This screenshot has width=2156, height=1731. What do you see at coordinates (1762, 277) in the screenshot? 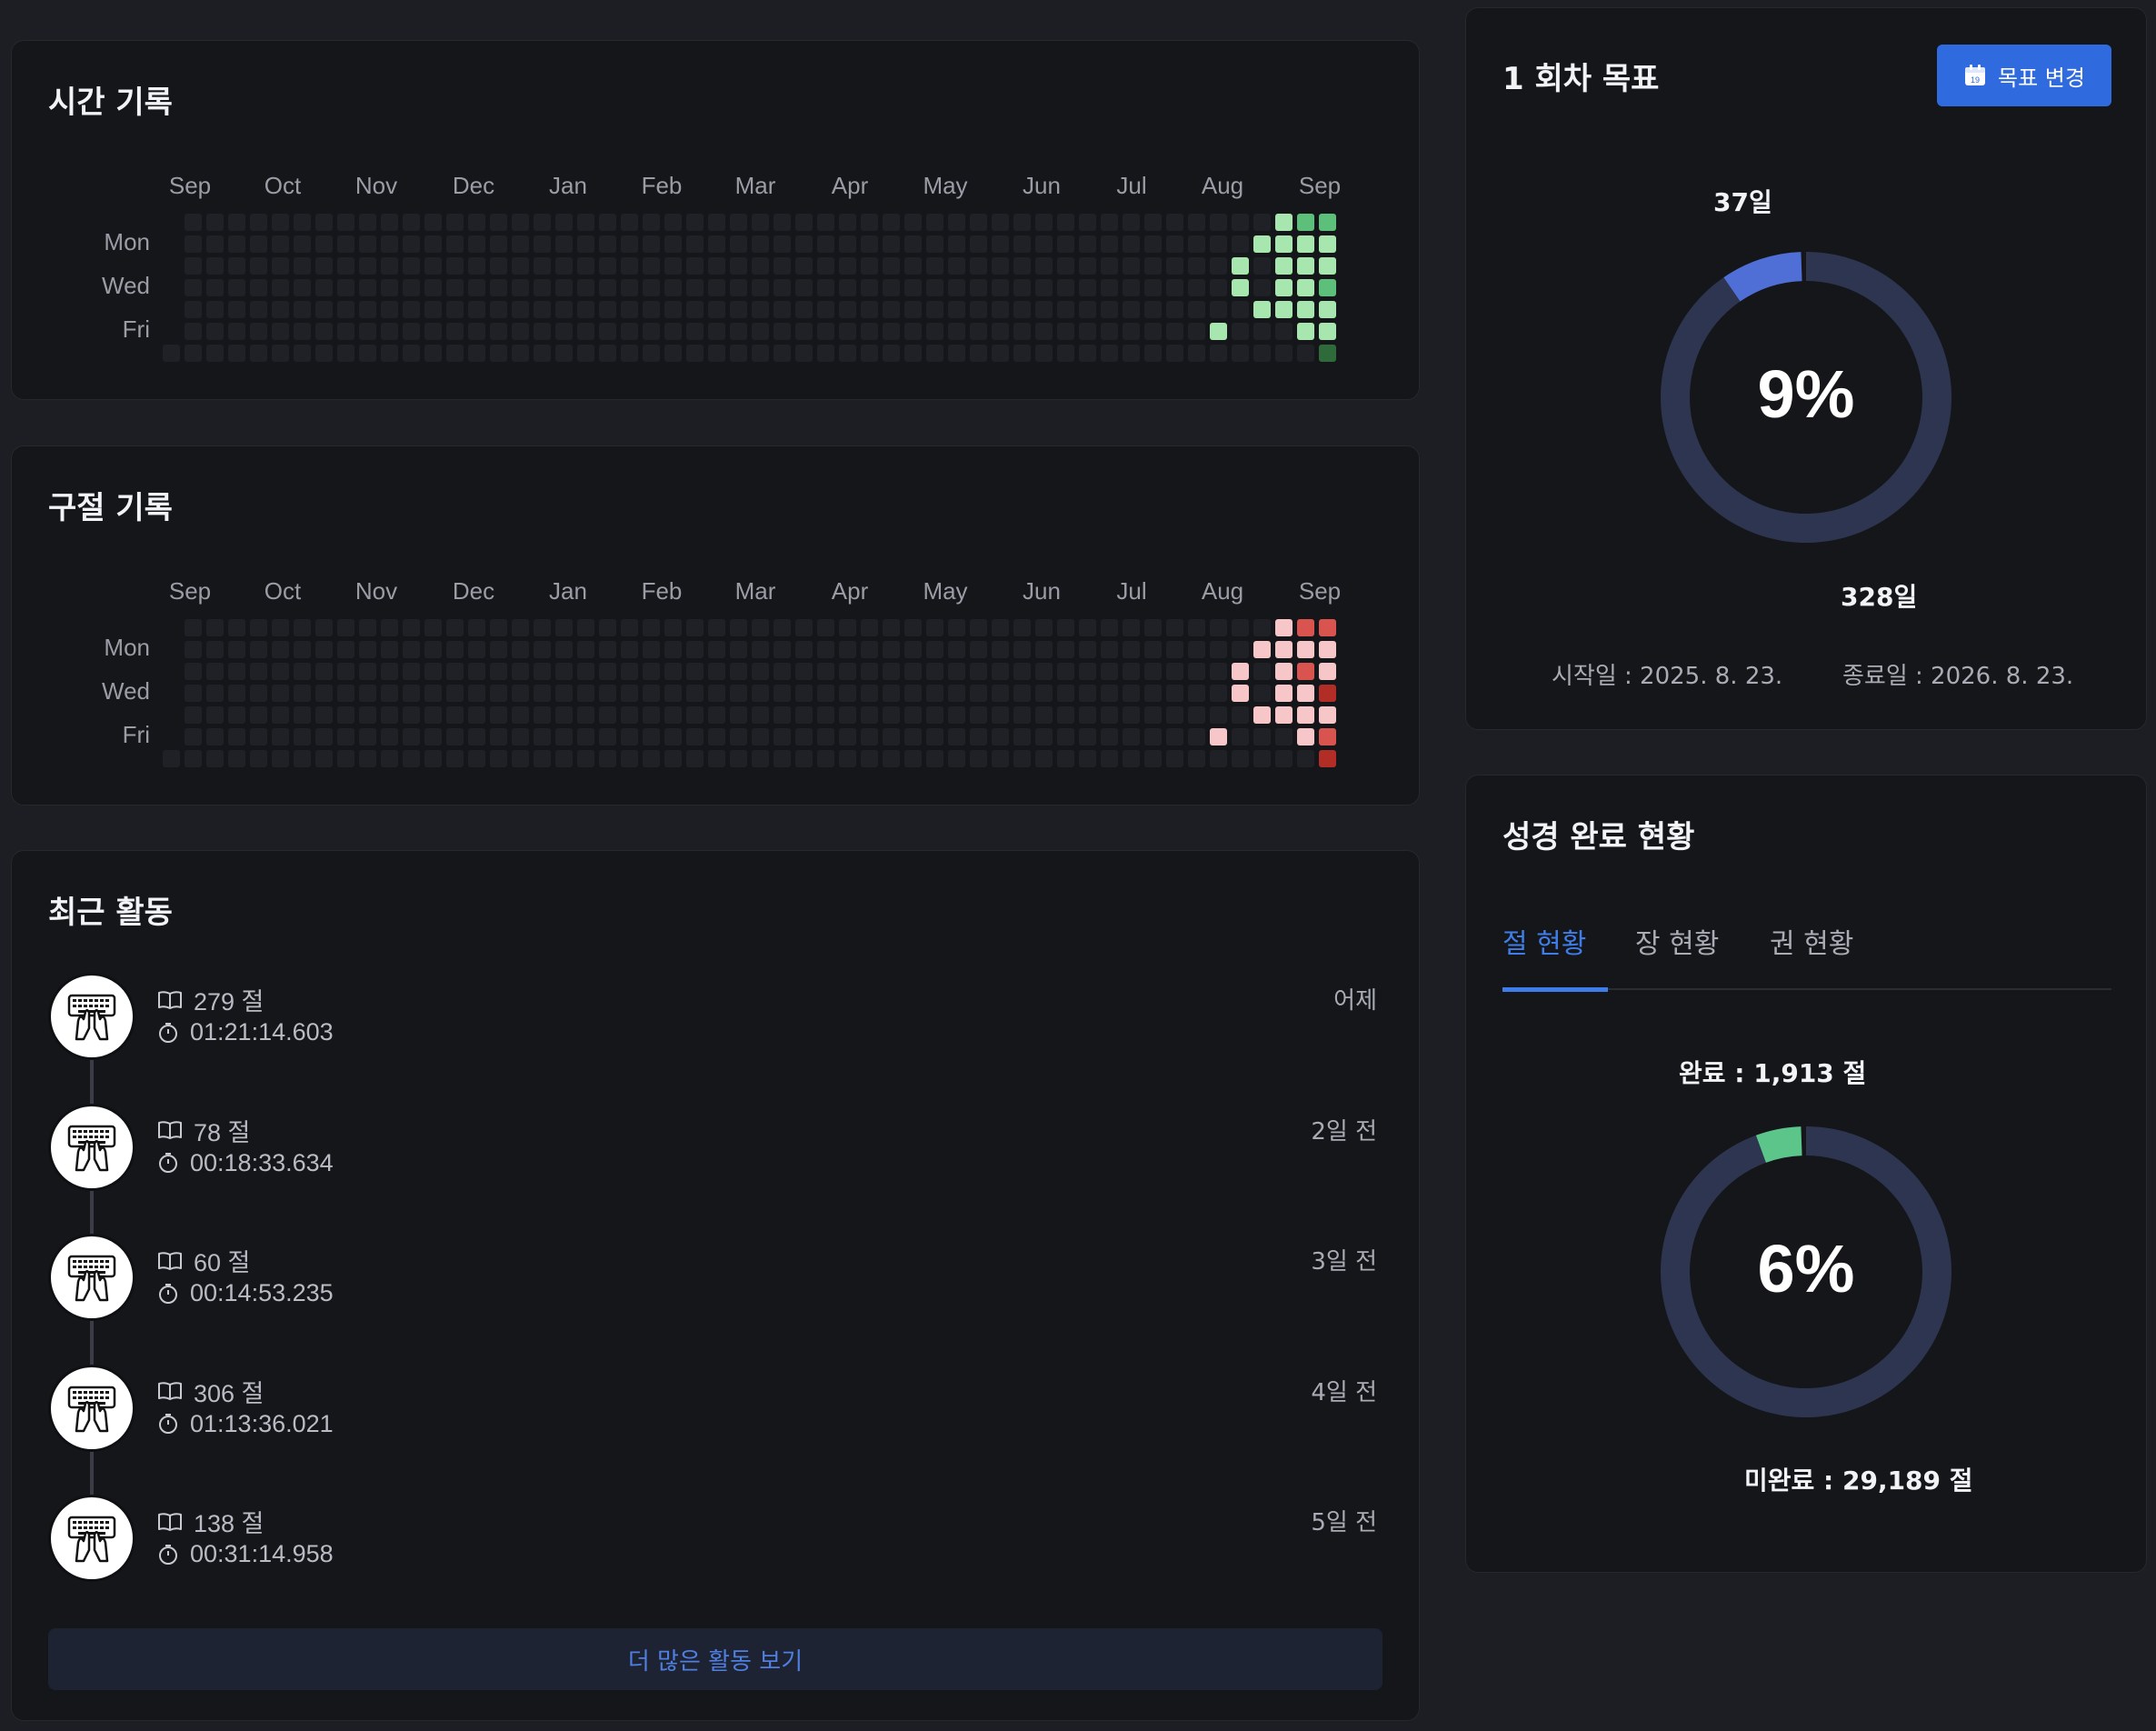
I see `goal-done-slice` at bounding box center [1762, 277].